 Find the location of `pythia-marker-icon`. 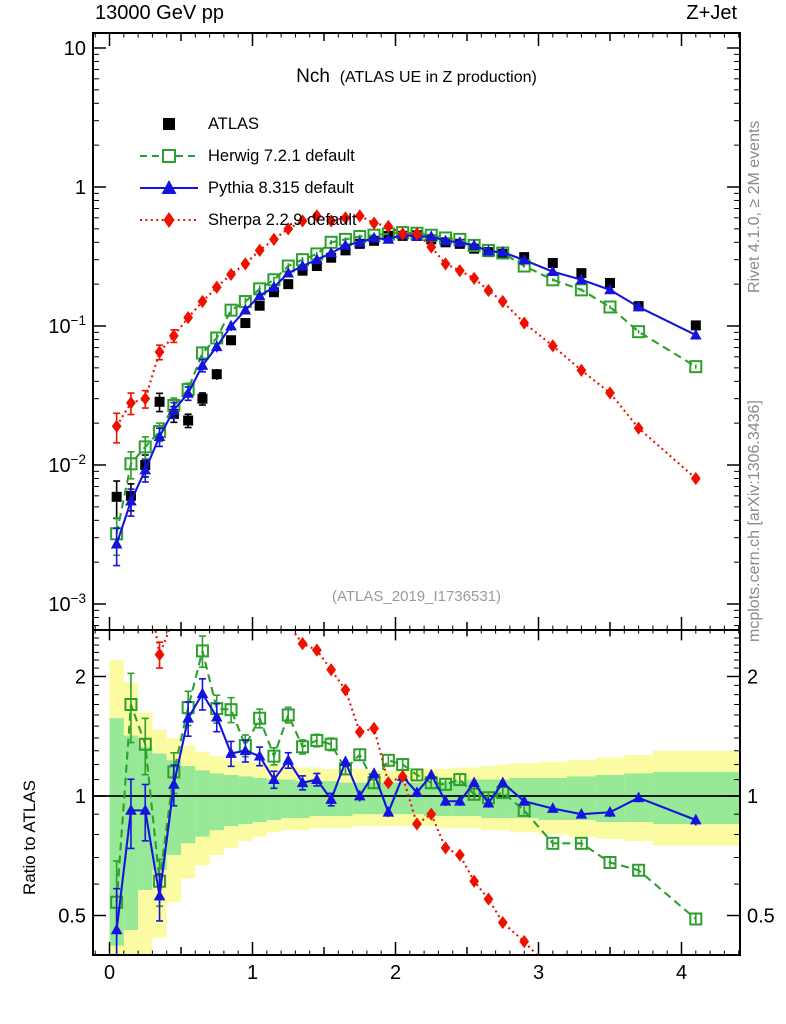

pythia-marker-icon is located at coordinates (169, 187).